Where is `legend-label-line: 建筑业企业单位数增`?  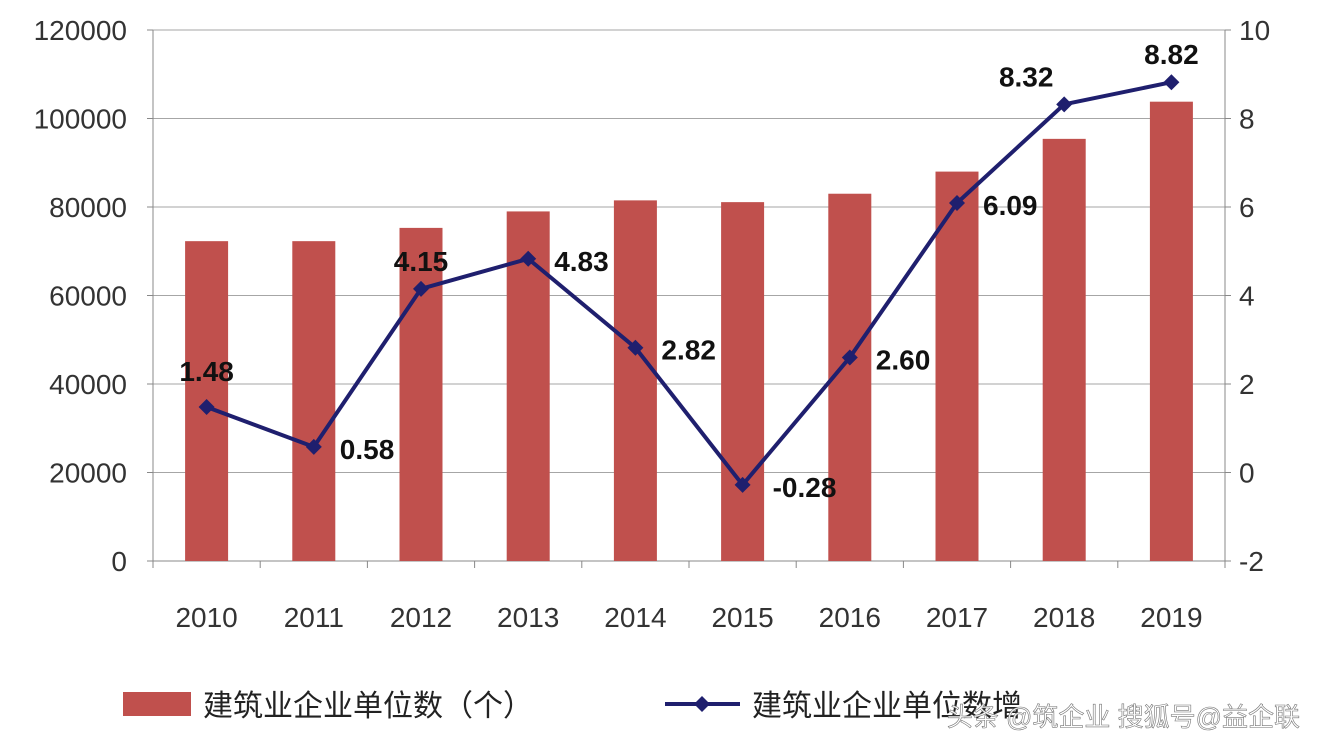 legend-label-line: 建筑业企业单位数增 is located at coordinates (887, 706).